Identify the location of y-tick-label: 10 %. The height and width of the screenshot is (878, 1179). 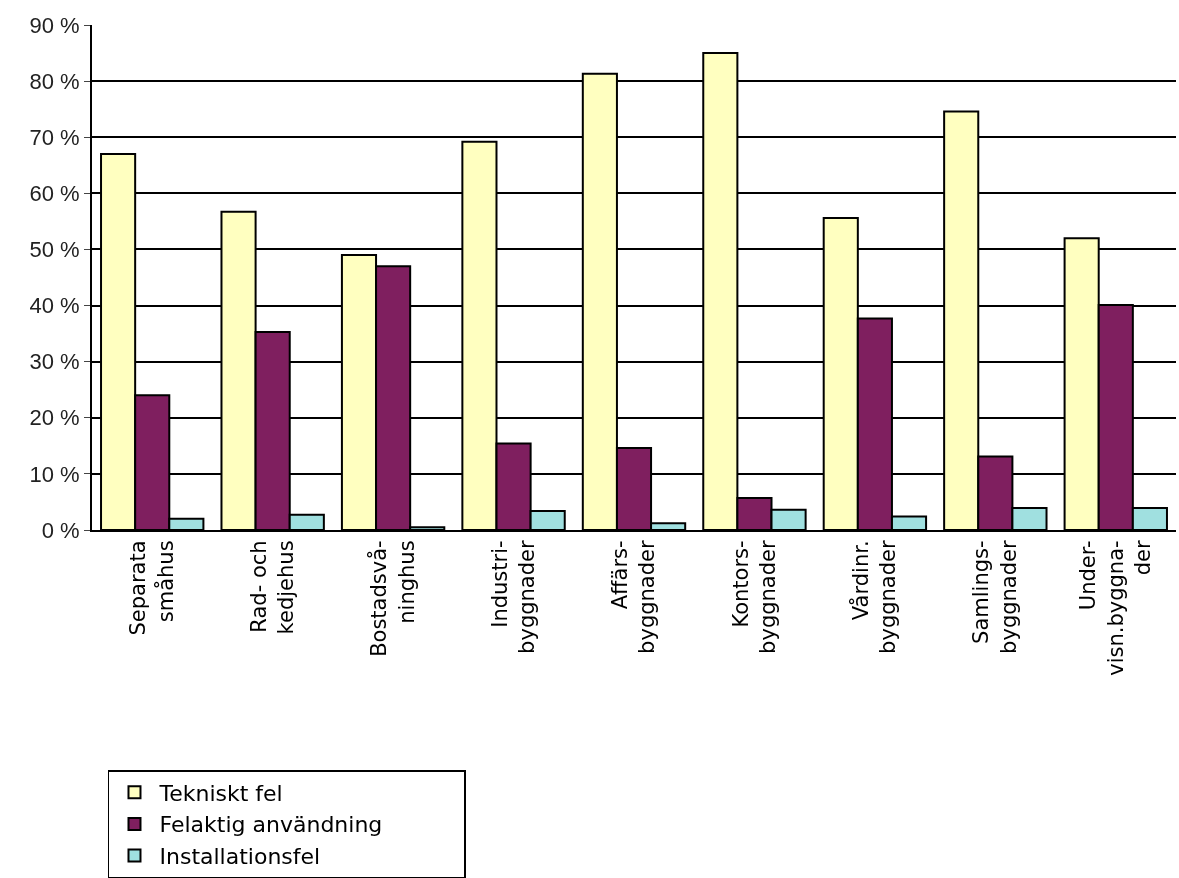
(54, 474).